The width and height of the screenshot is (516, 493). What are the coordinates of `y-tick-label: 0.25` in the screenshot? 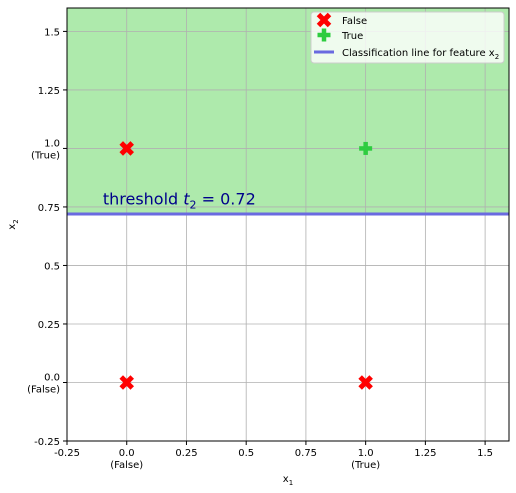 It's located at (49, 325).